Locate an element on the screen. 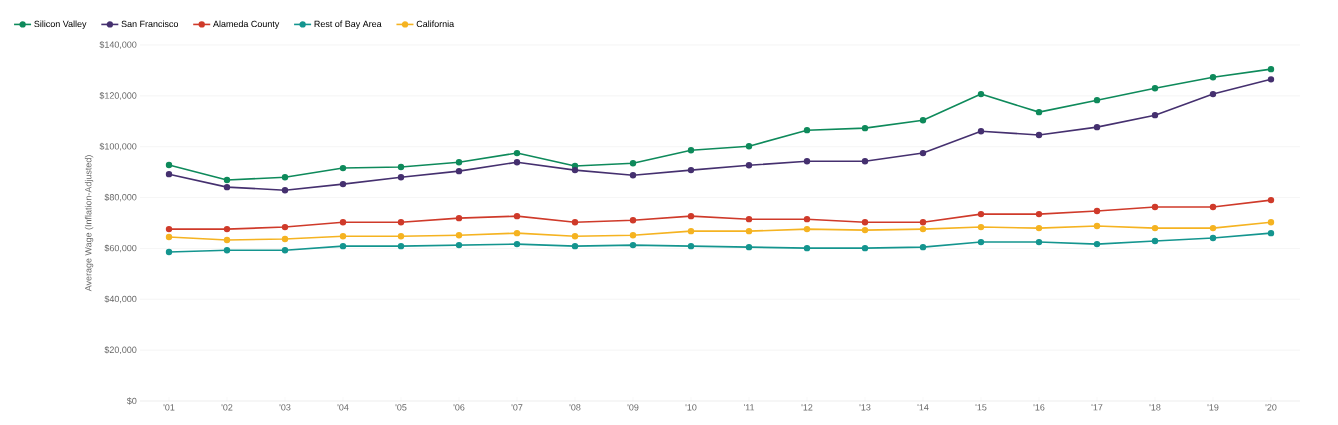  x-tick-label: '01 is located at coordinates (169, 407).